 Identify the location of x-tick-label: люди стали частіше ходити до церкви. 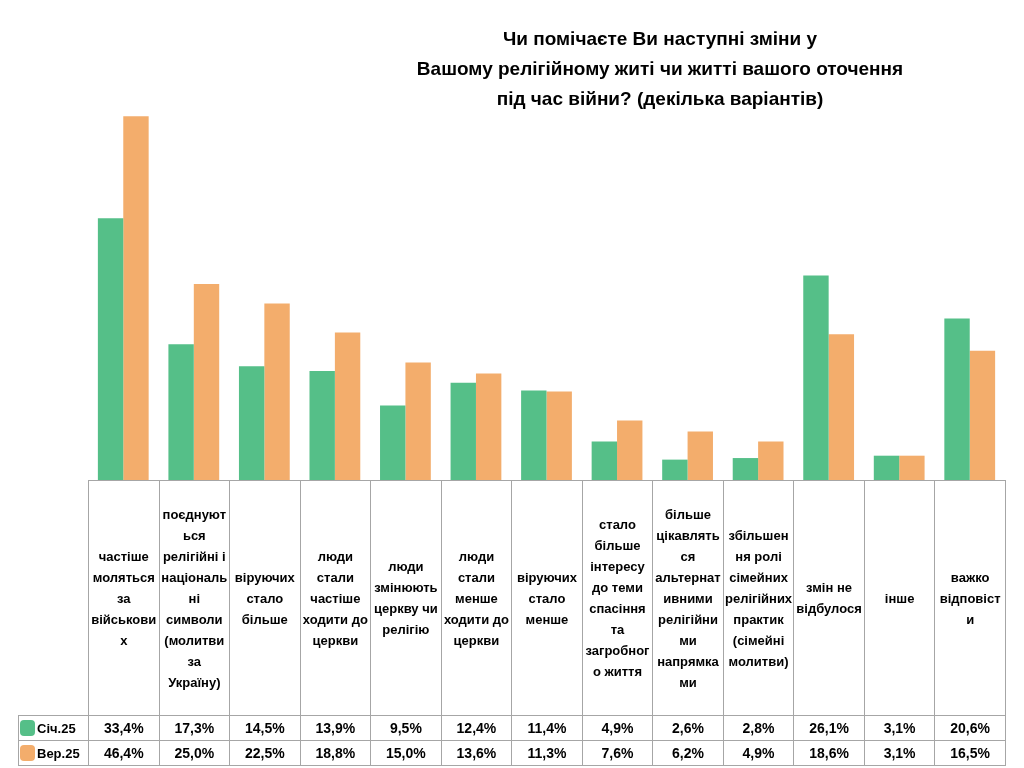
(335, 598).